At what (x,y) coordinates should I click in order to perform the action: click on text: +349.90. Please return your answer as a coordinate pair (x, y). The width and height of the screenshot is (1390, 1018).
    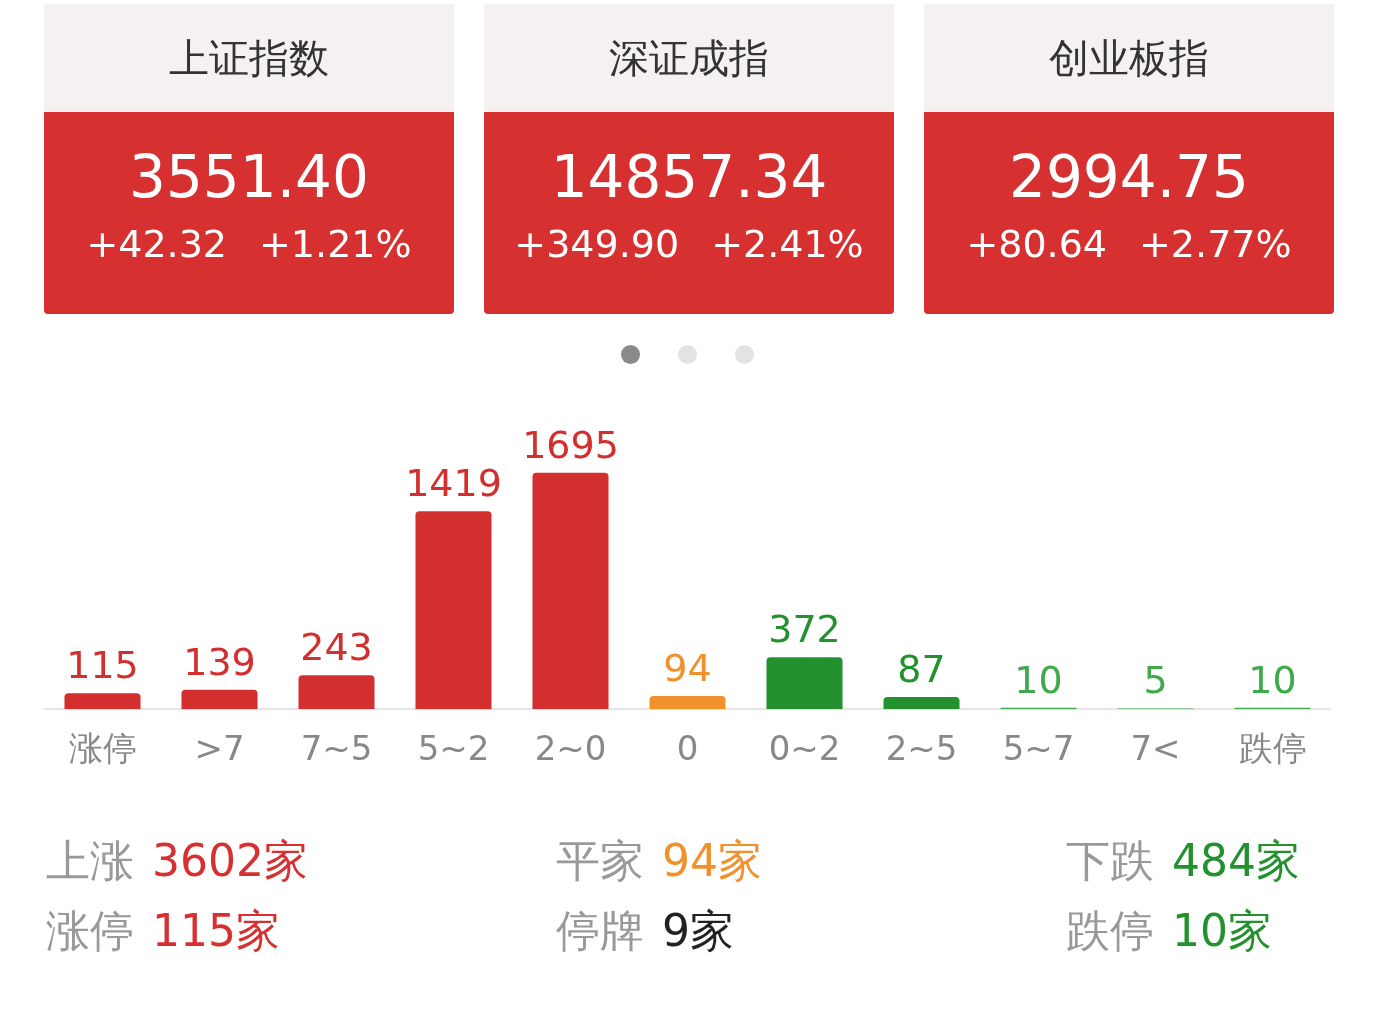
    Looking at the image, I should click on (597, 244).